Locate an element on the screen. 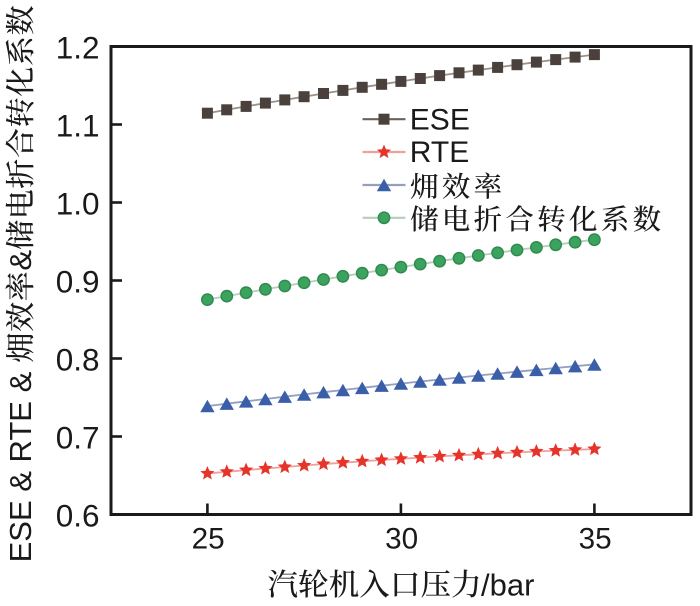  svg-text: 0.7 is located at coordinates (78, 438).